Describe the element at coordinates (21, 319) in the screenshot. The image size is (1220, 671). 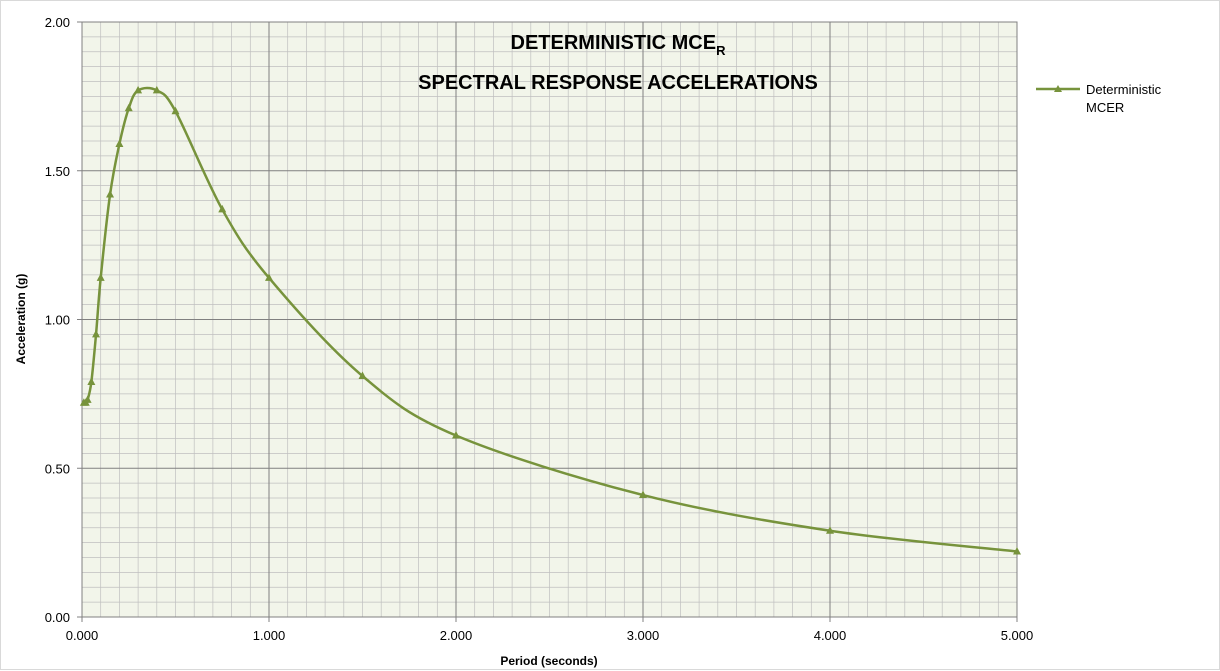
I see `y-axis-title: Acceleration (g)` at that location.